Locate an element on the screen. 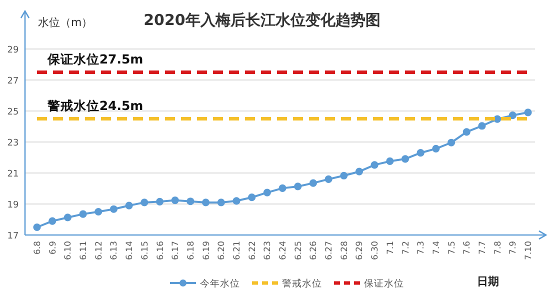 The width and height of the screenshot is (550, 303). y-tick-label: 23 is located at coordinates (13, 143).